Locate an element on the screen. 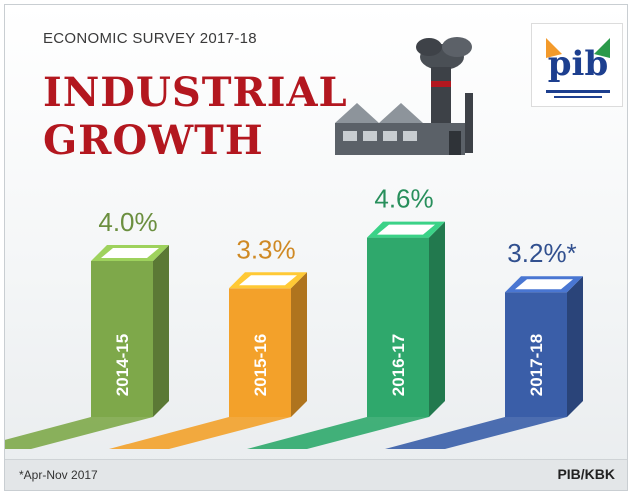  bar-value-label: 4.6% is located at coordinates (403, 199).